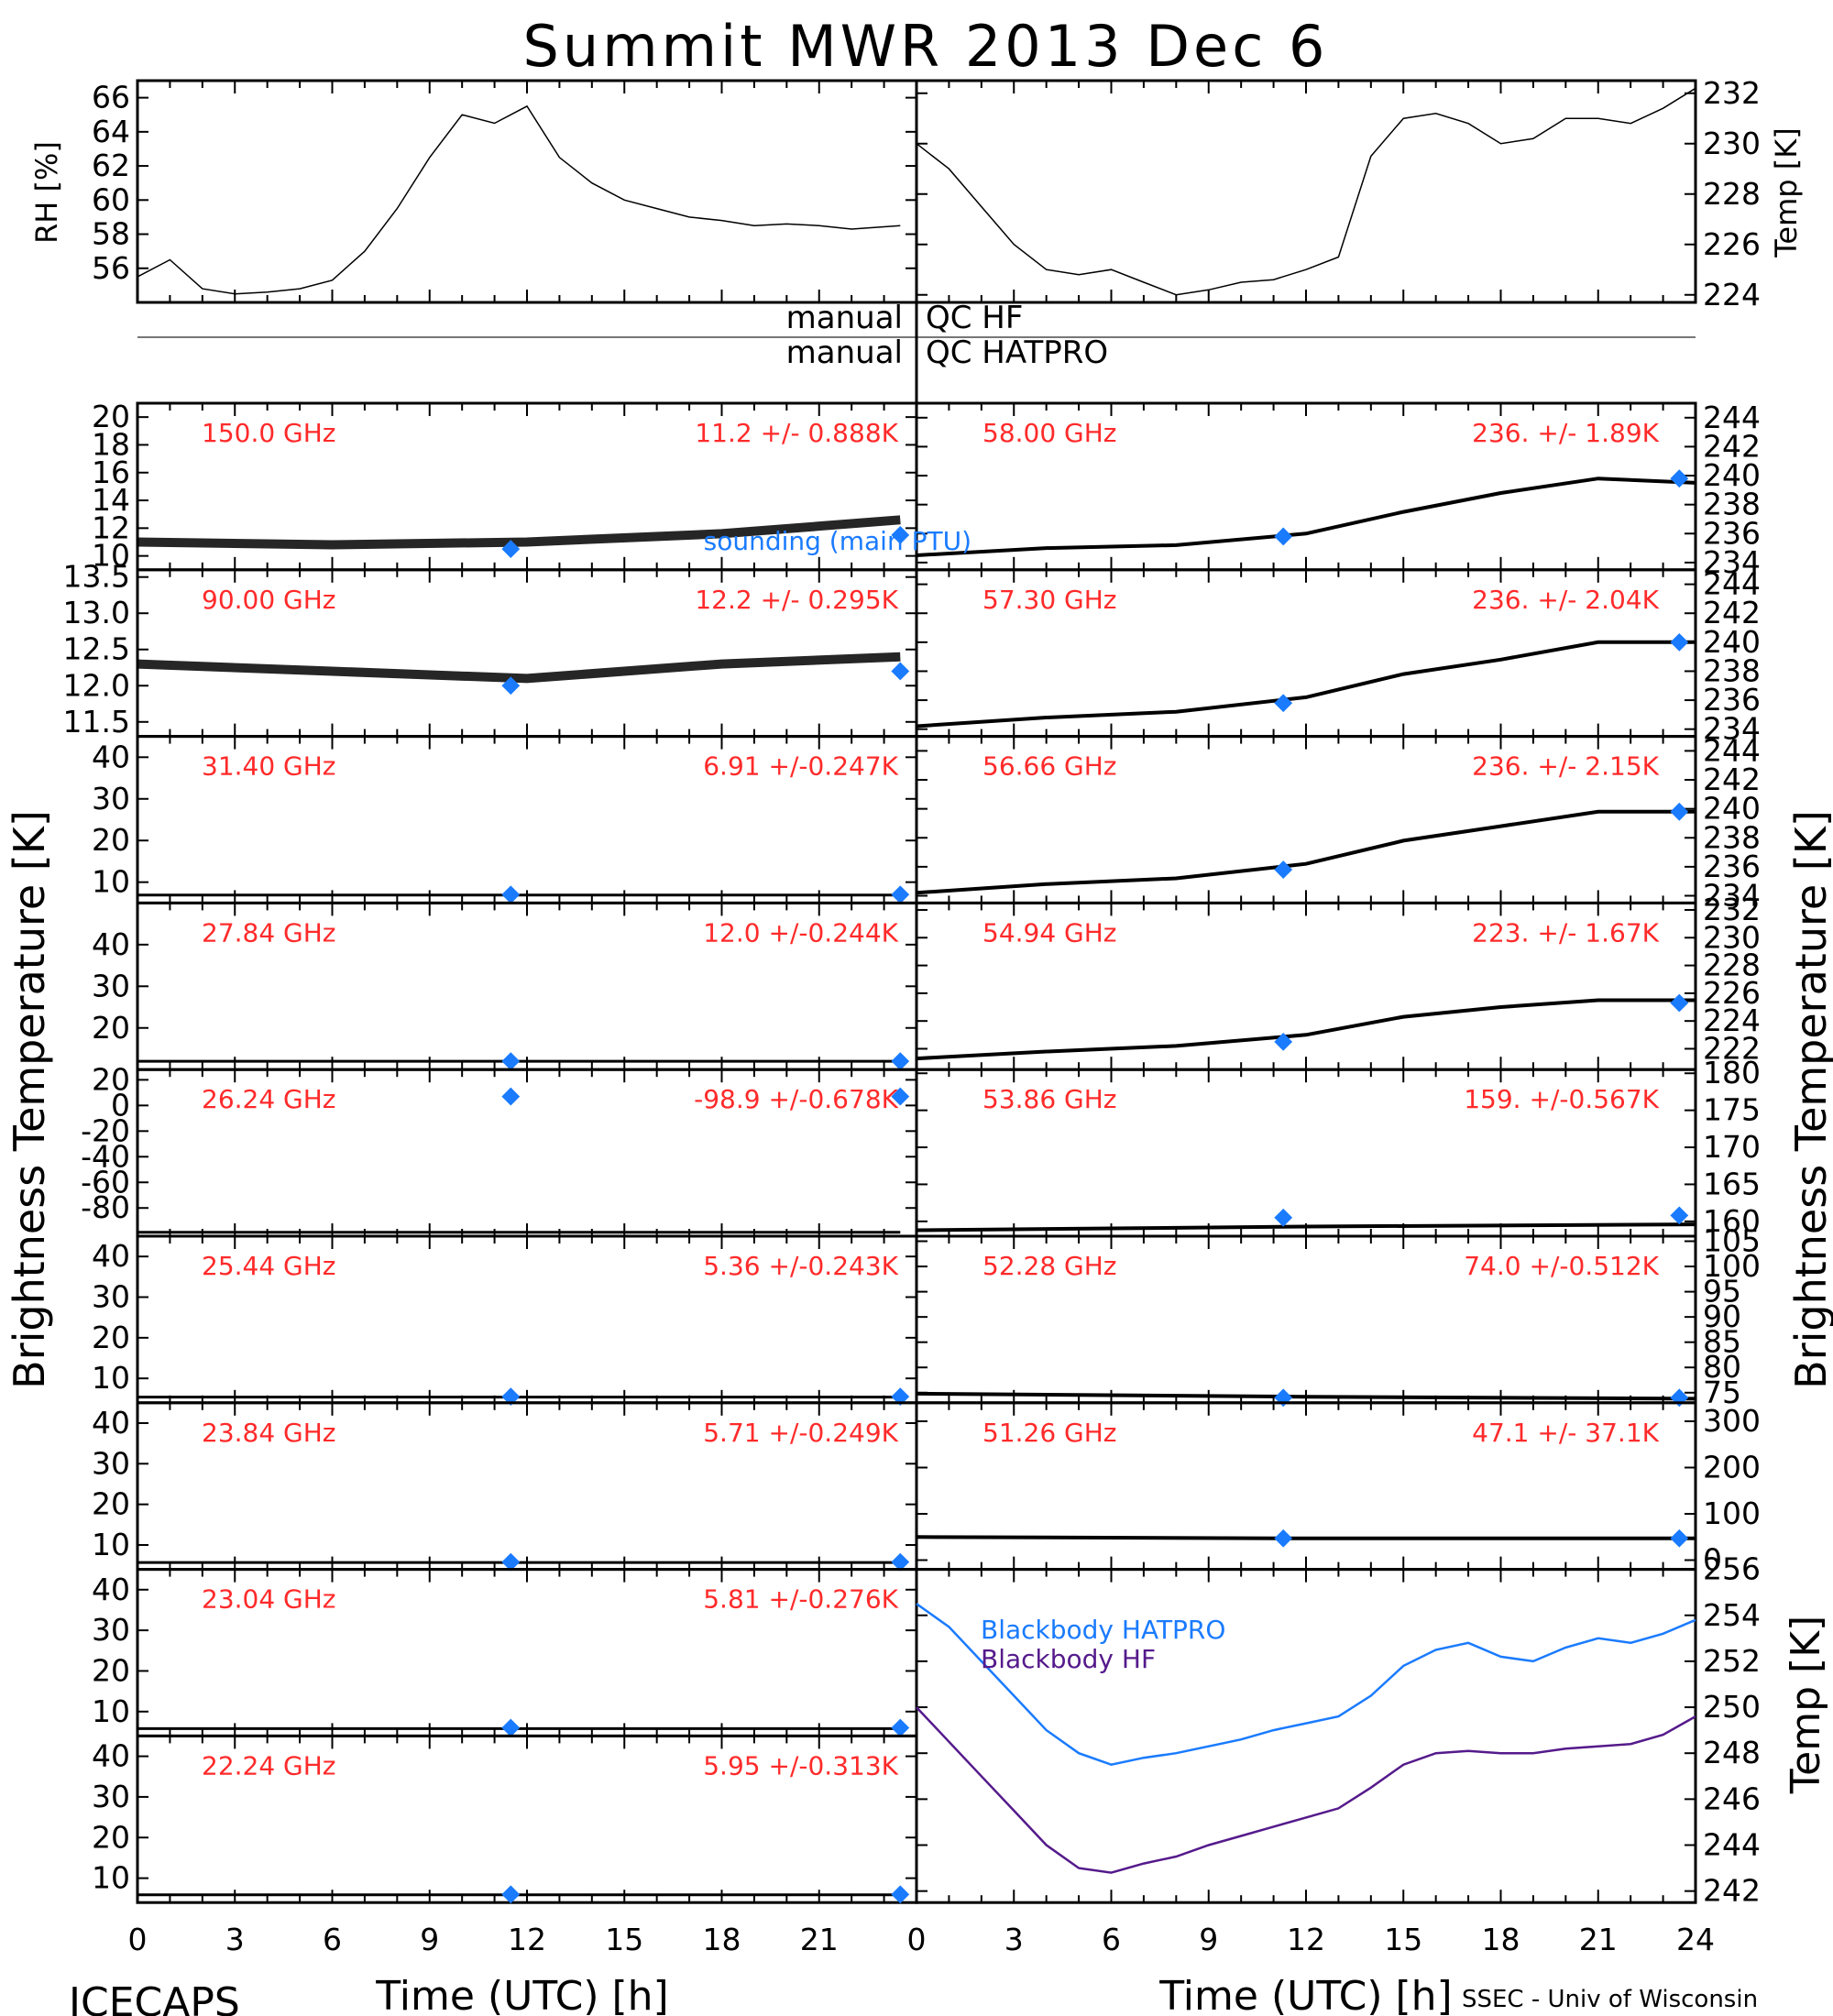 This screenshot has width=1833, height=2016. I want to click on x-tick-label: 21, so click(819, 1939).